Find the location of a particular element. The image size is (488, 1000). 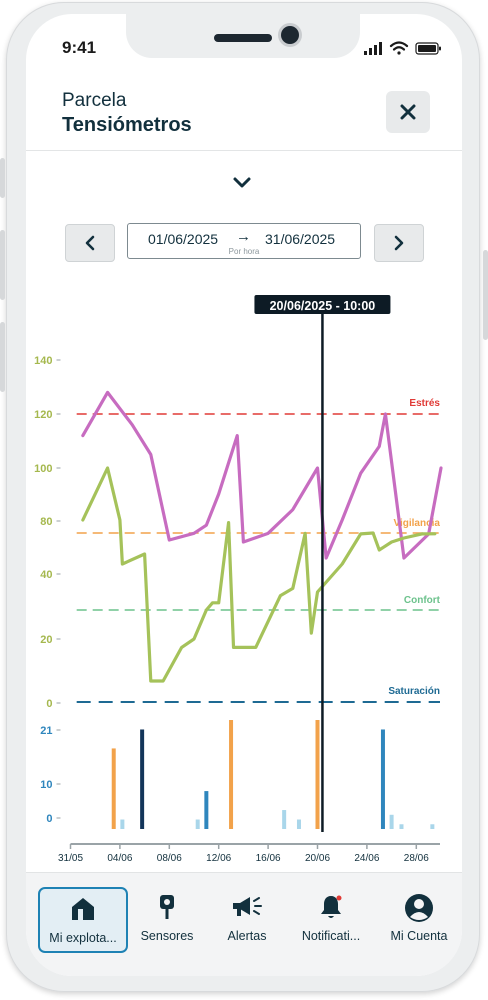

tab-label: Mi Cuenta is located at coordinates (419, 936).